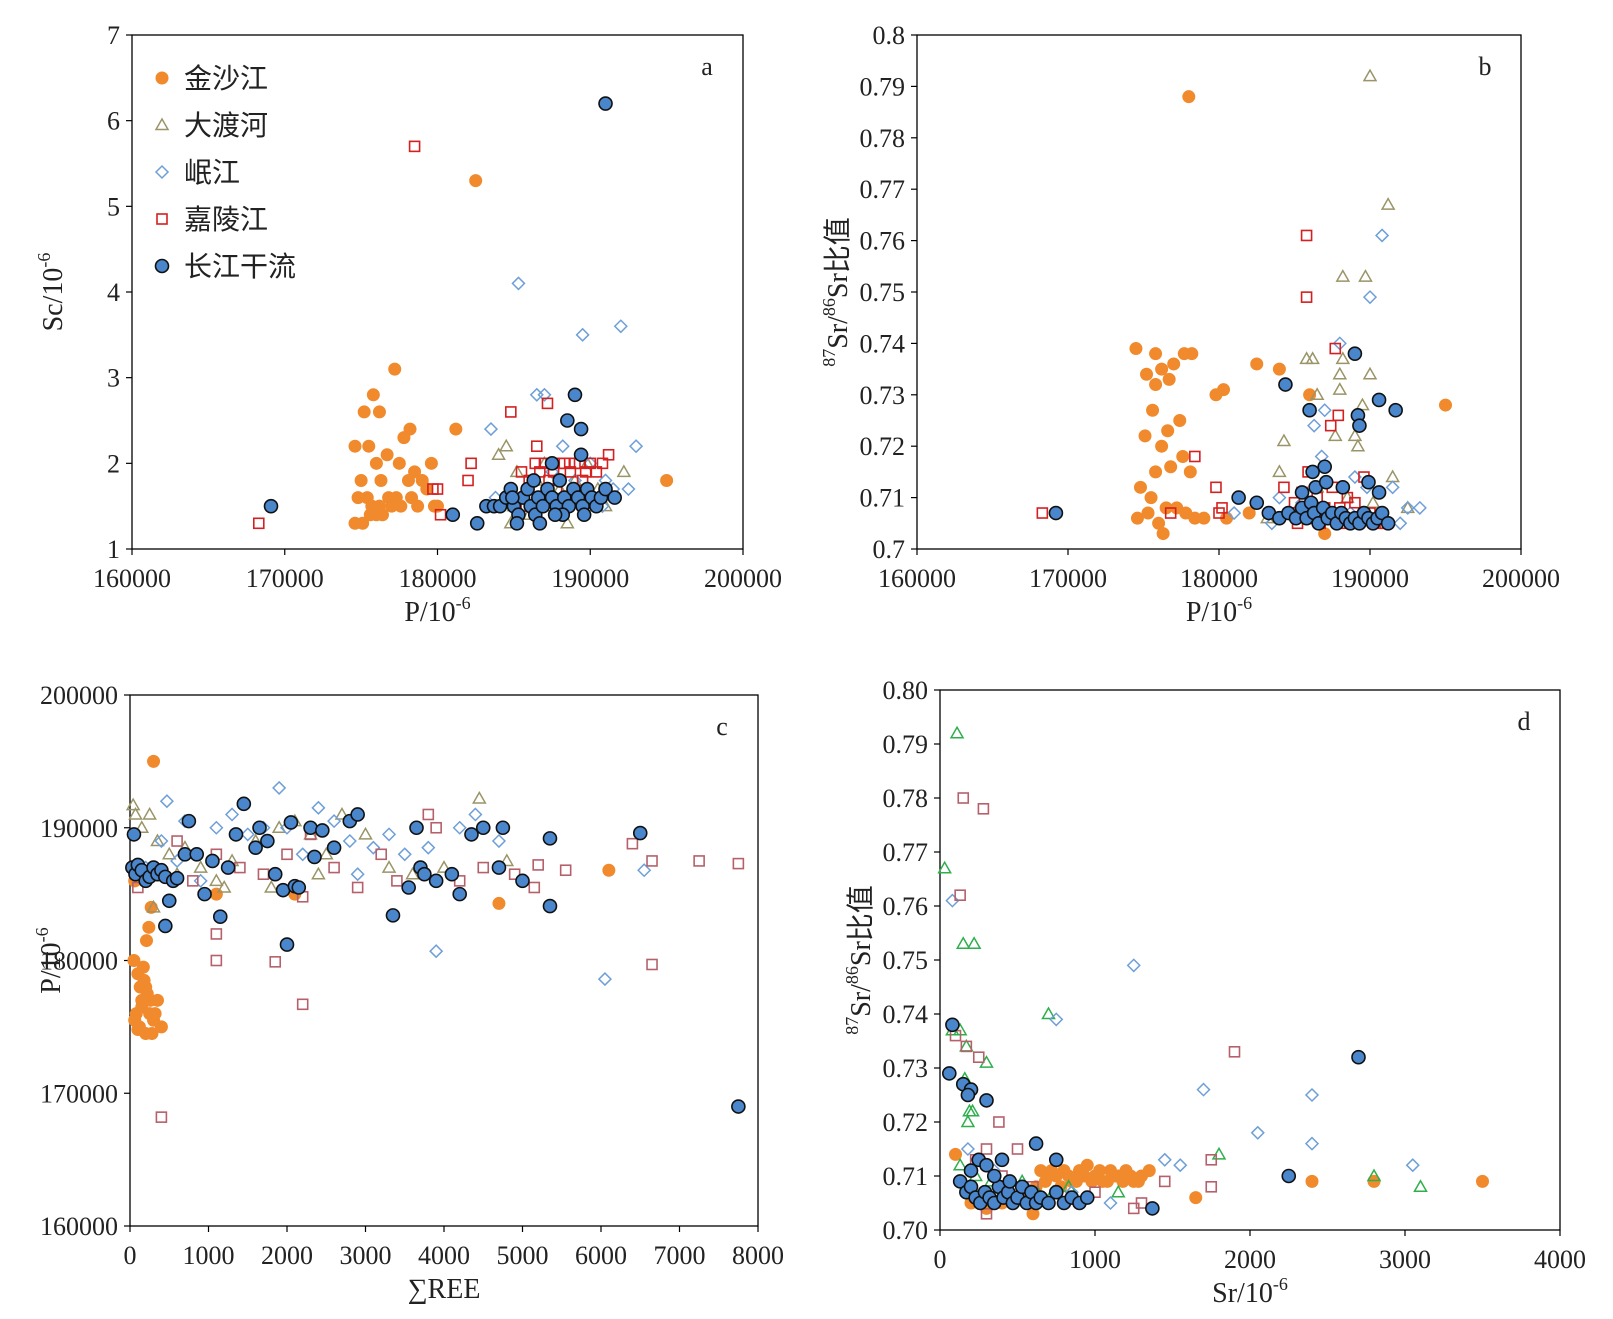  I want to click on series-jialing, so click(438, 965).